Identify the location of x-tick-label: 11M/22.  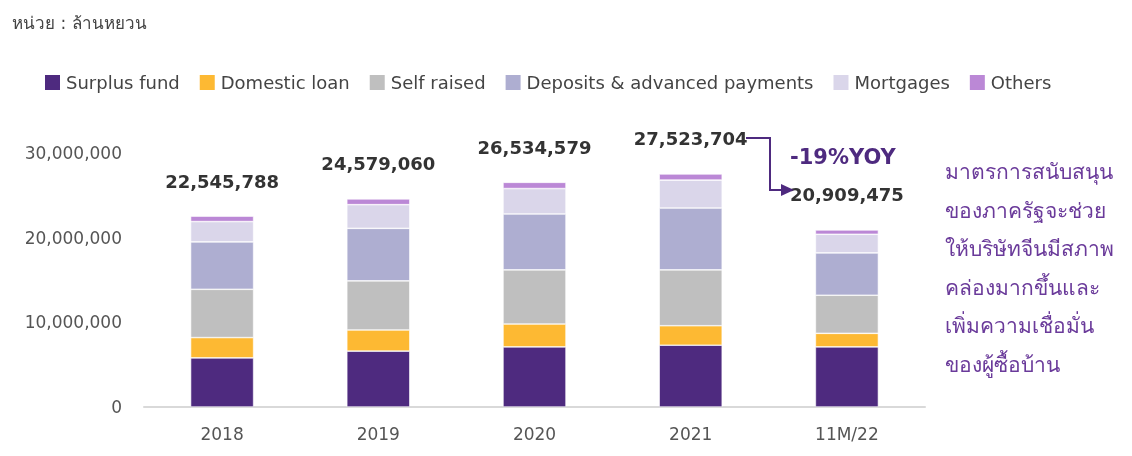
(847, 433).